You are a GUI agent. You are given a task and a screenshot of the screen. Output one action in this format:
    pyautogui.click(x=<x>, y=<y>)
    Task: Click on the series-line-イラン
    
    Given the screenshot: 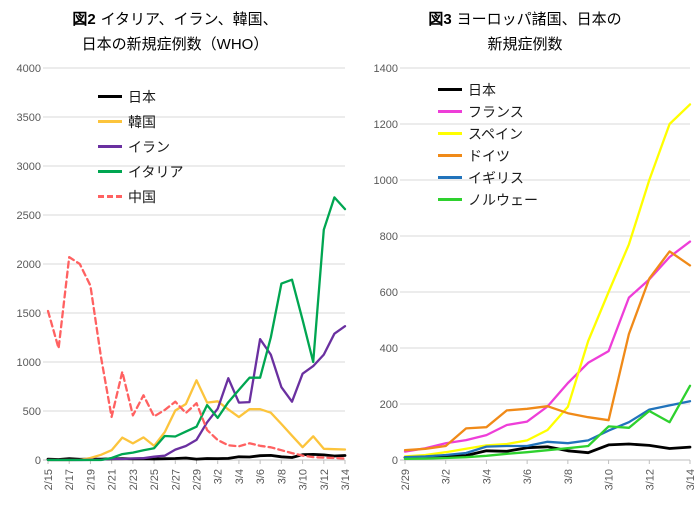 What is the action you would take?
    pyautogui.click(x=196, y=393)
    